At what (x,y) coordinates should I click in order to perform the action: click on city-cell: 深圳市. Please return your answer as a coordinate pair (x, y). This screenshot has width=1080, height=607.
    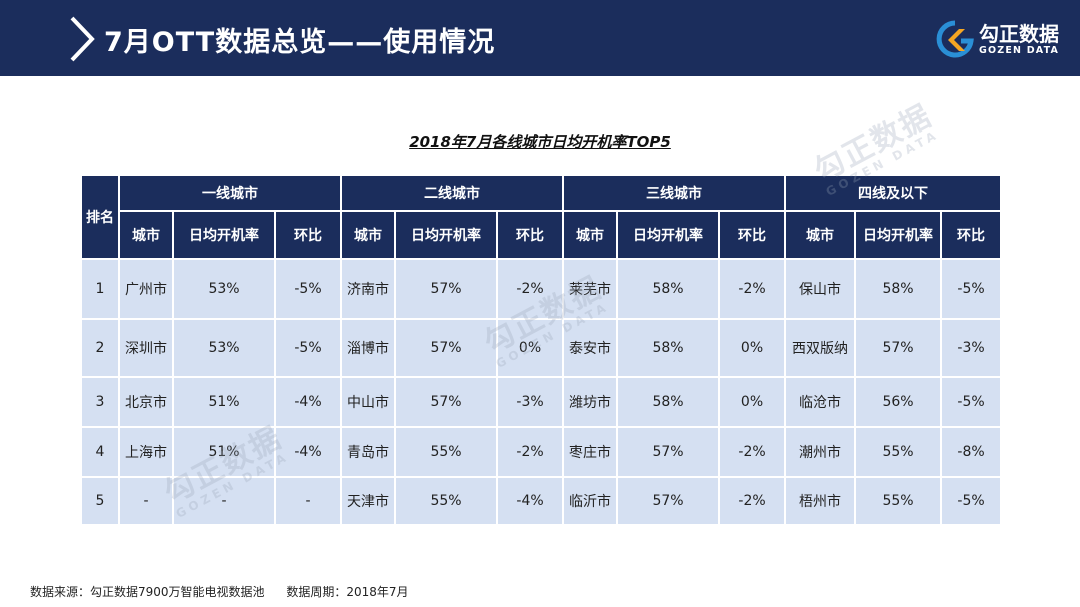
    Looking at the image, I should click on (146, 348).